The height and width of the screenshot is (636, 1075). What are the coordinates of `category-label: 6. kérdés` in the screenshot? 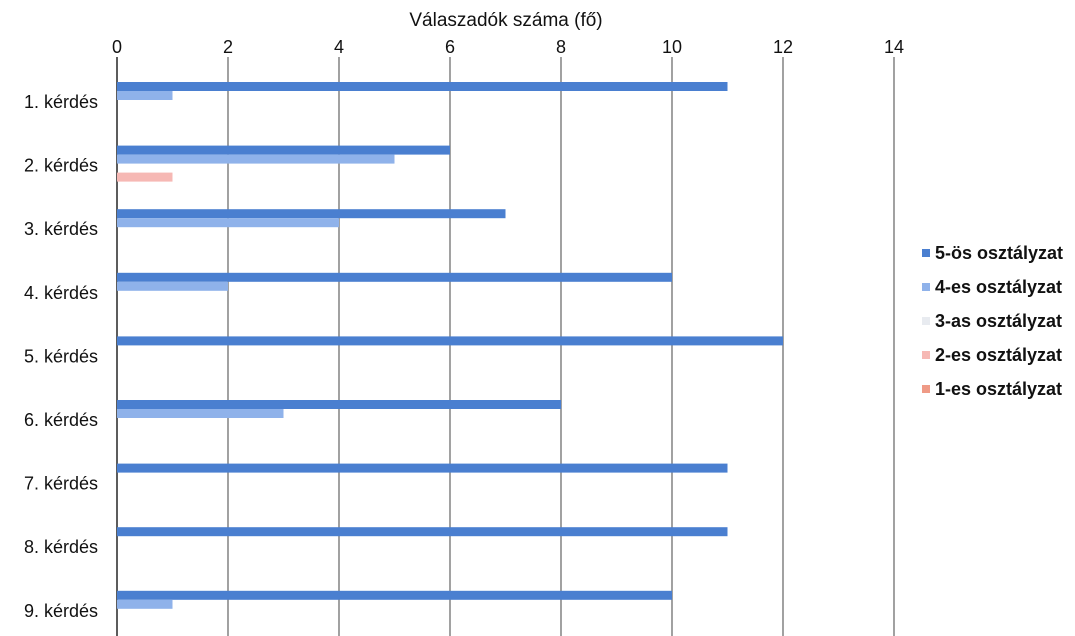 It's located at (61, 420).